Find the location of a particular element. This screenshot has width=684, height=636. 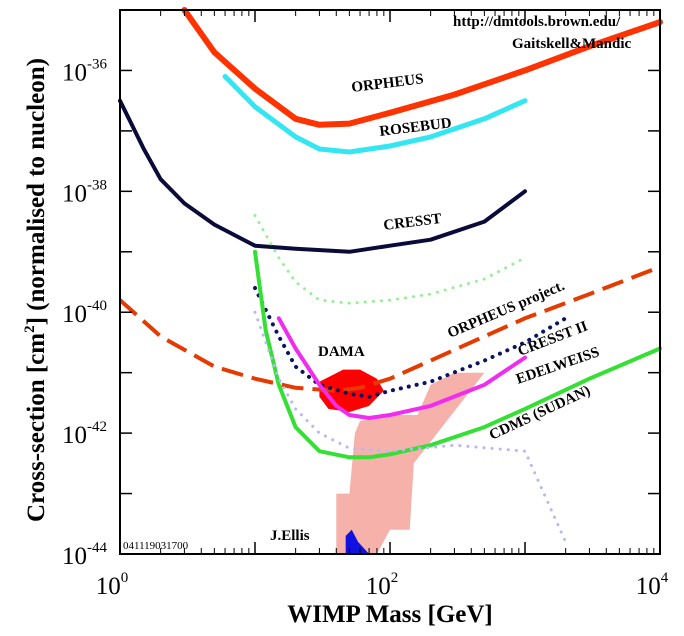

url-annotation: http://dmtools.brown.edu/ is located at coordinates (537, 22).